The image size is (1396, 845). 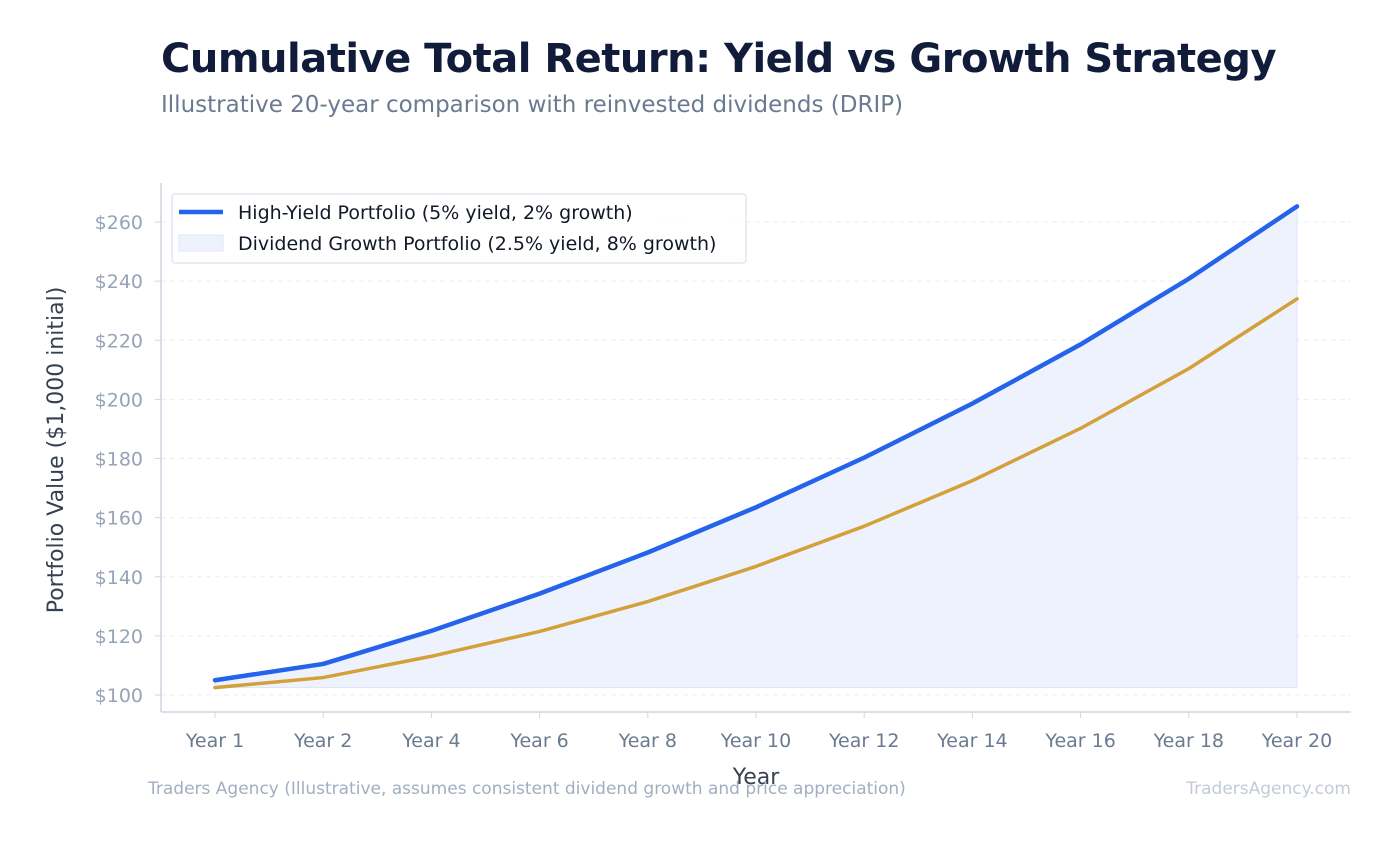 I want to click on legend-swatch-dividend-growth, so click(x=201, y=243).